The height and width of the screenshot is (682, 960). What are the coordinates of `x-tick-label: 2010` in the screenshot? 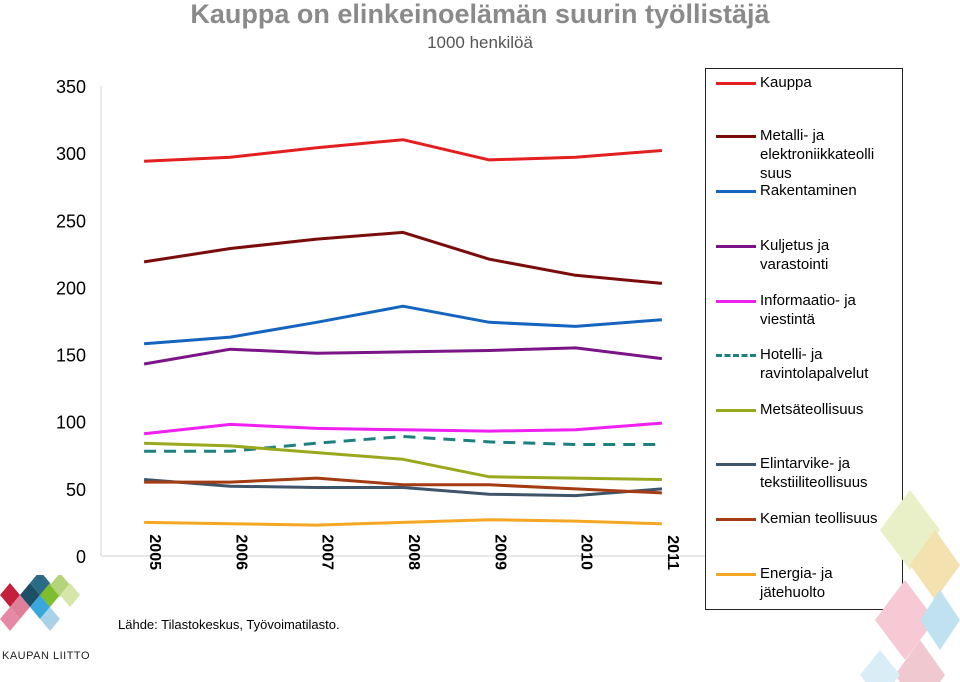 It's located at (586, 552).